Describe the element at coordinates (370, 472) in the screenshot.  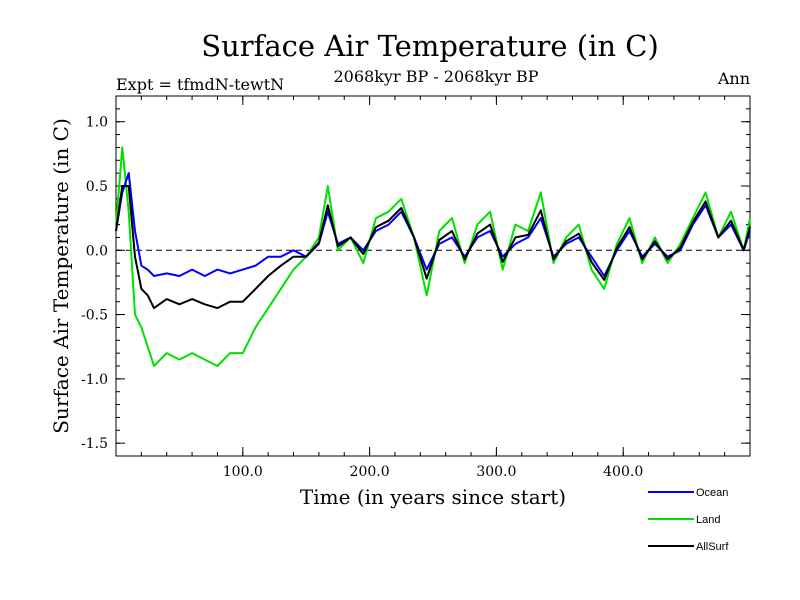
I see `x-tick-label: 200.0` at that location.